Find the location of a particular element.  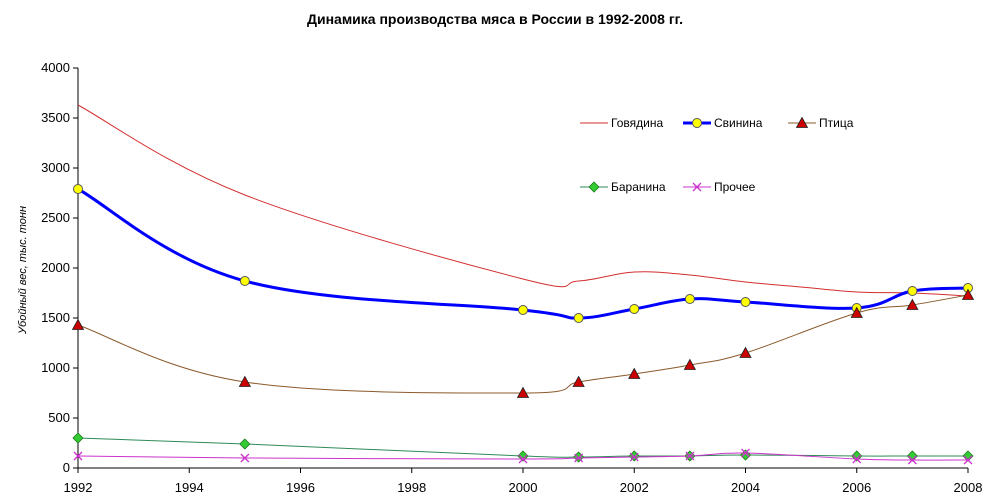

x-tick-label: 2008 is located at coordinates (968, 487).